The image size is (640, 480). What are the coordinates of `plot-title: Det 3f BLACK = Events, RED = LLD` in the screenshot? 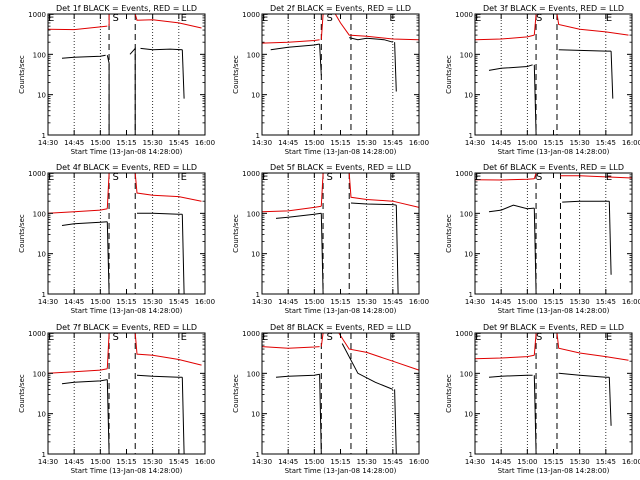 It's located at (553, 8).